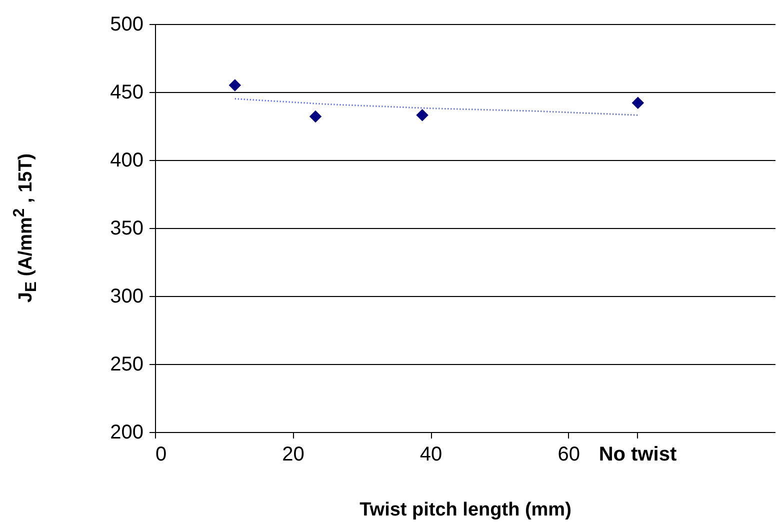 The height and width of the screenshot is (531, 777). What do you see at coordinates (293, 455) in the screenshot?
I see `x-tick-label: 20` at bounding box center [293, 455].